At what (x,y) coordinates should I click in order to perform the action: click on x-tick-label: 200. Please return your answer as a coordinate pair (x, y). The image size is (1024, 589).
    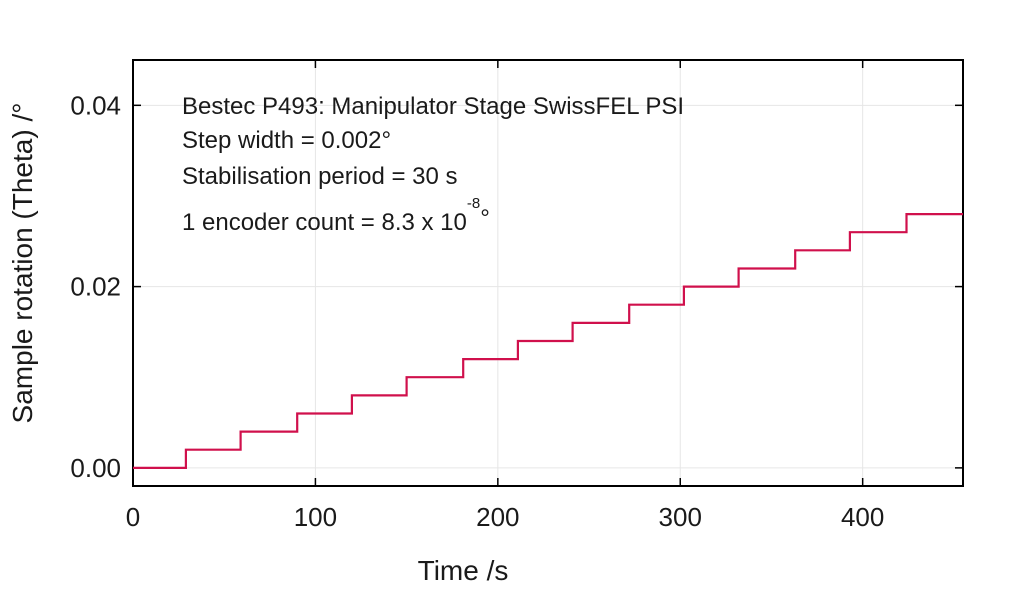
    Looking at the image, I should click on (497, 517).